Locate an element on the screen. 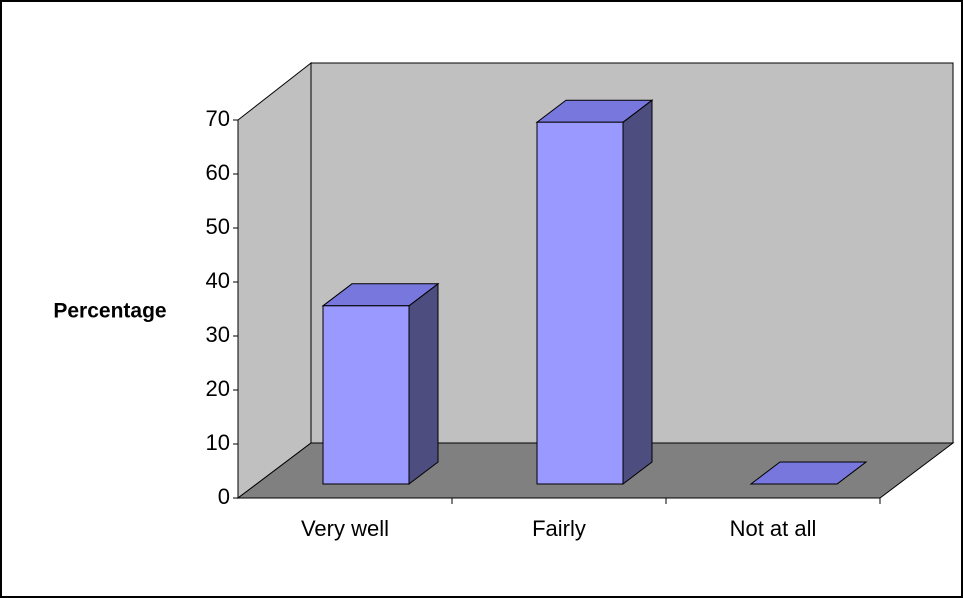 The height and width of the screenshot is (598, 963). x-tick-label: Not at all is located at coordinates (773, 528).